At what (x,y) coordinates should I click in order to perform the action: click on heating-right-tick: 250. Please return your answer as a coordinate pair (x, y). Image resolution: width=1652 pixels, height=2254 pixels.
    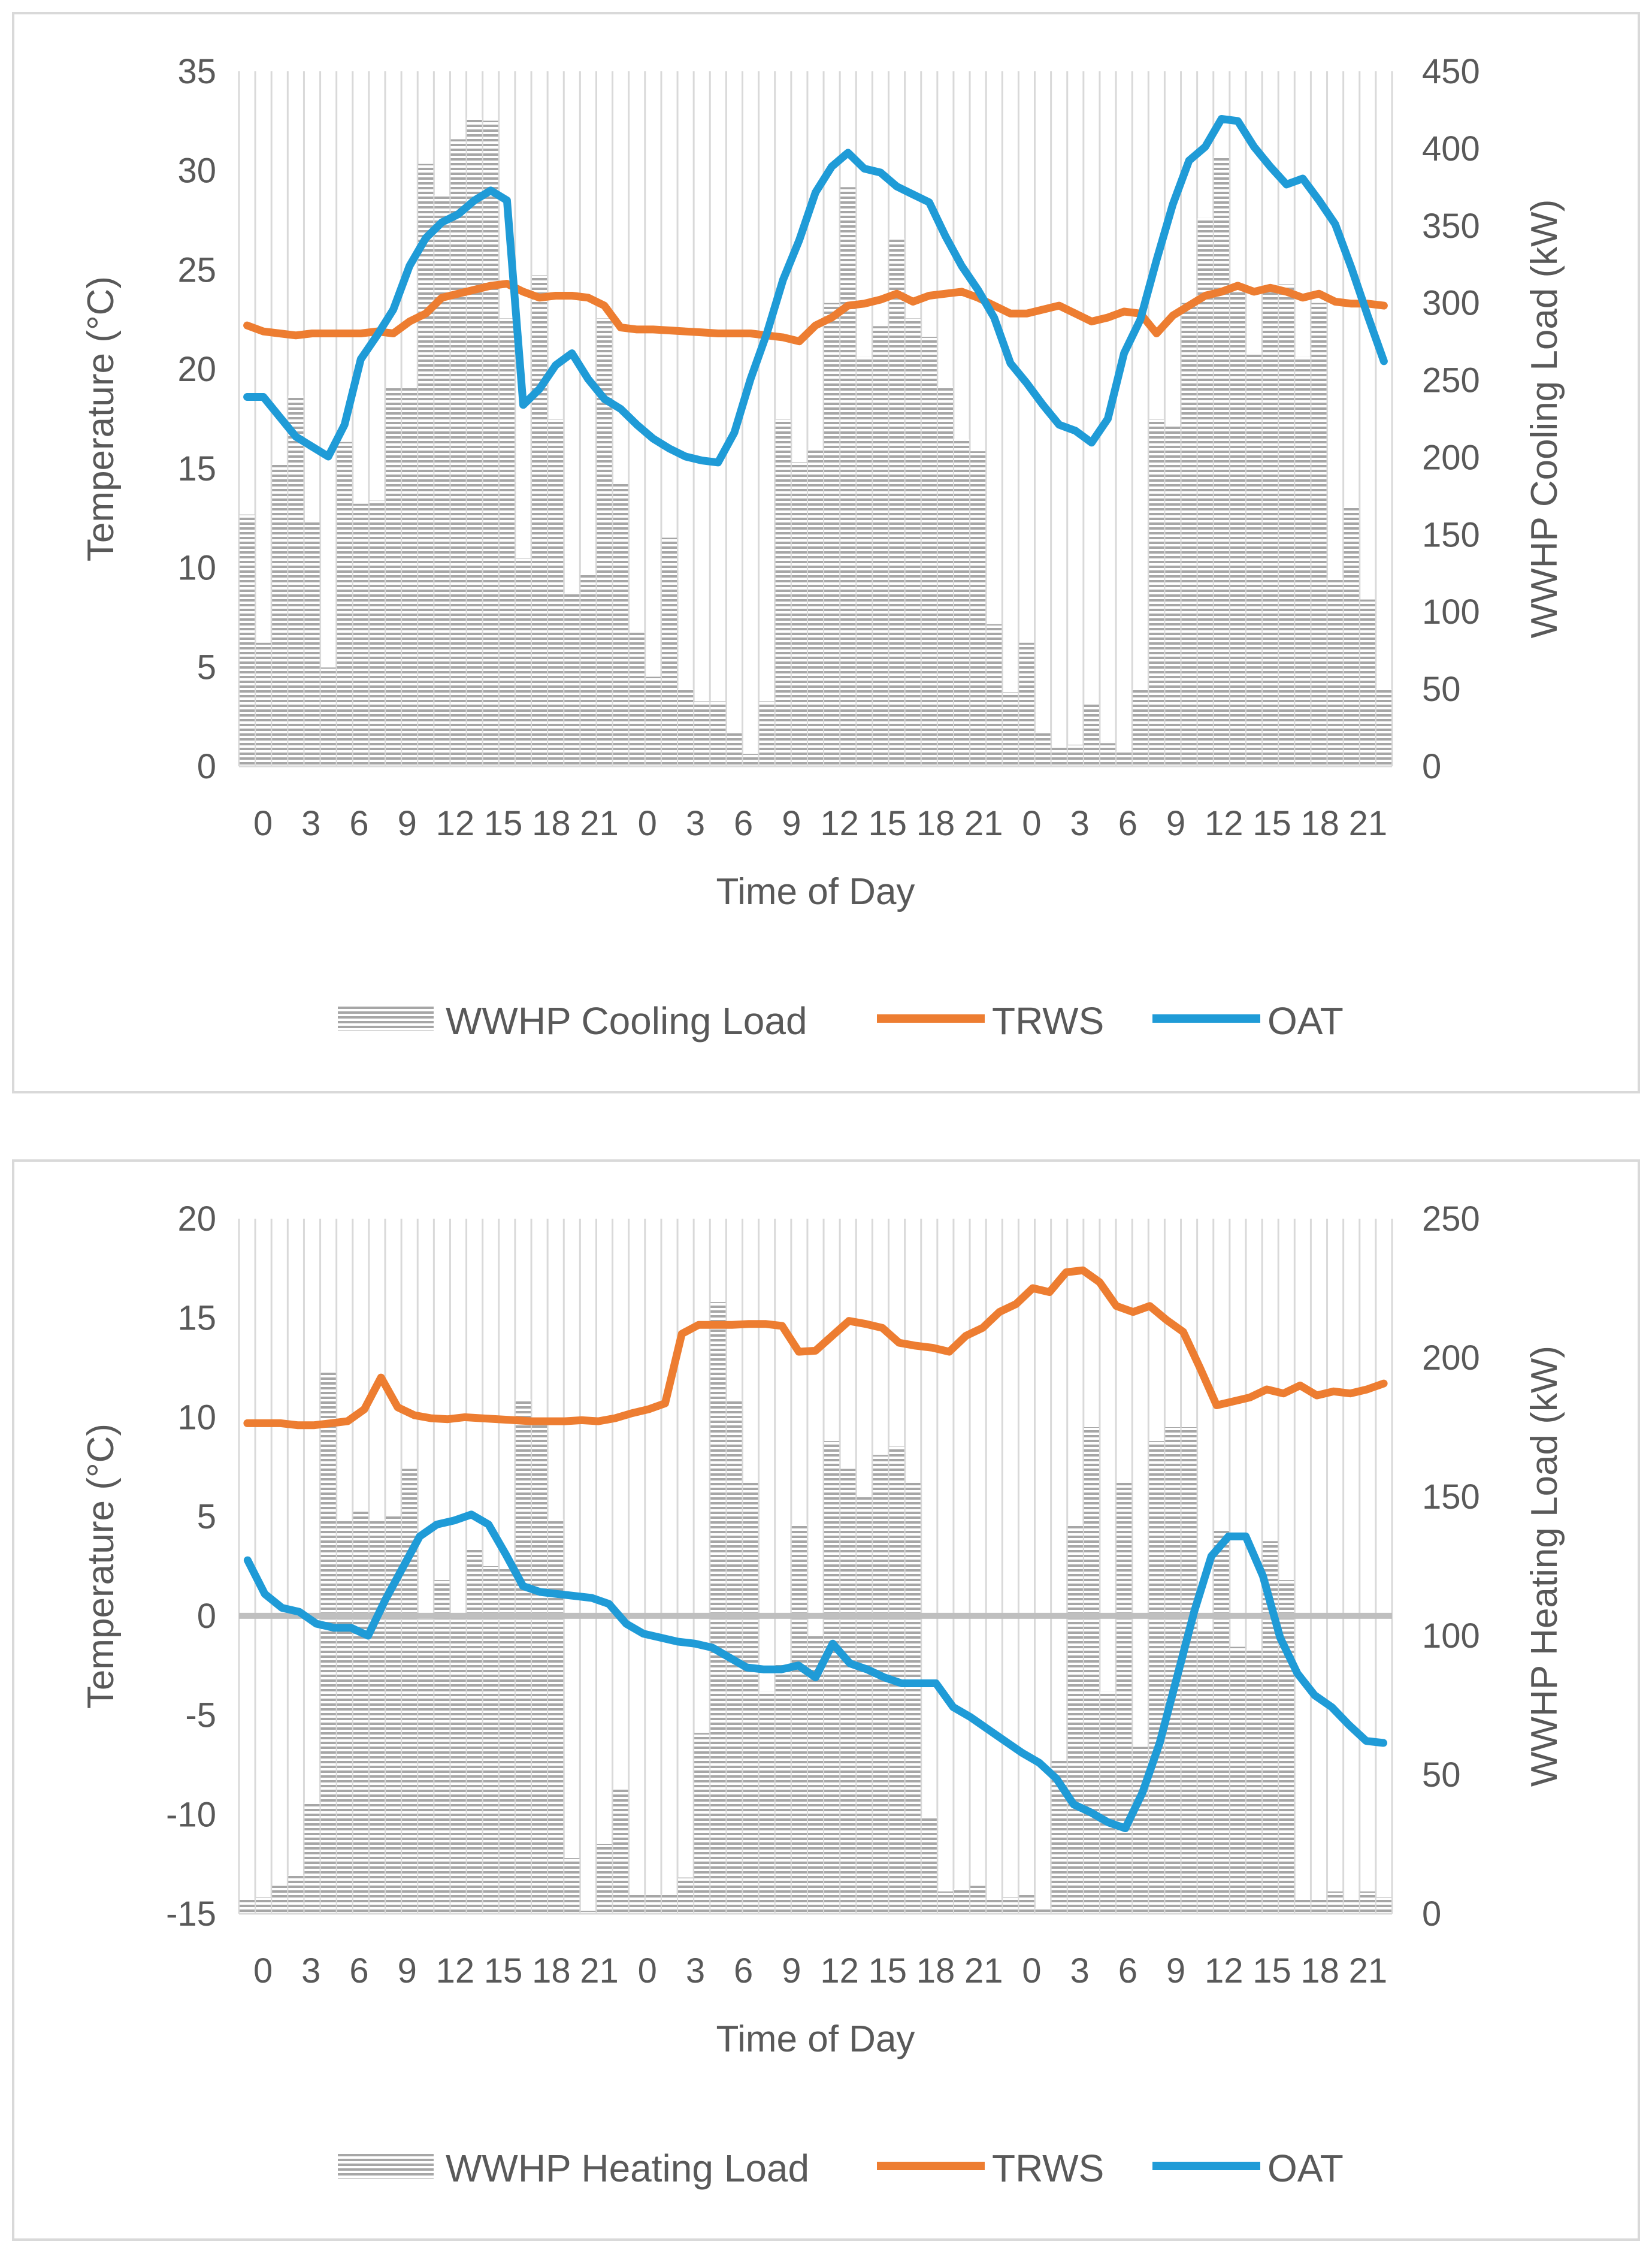
    Looking at the image, I should click on (1451, 1219).